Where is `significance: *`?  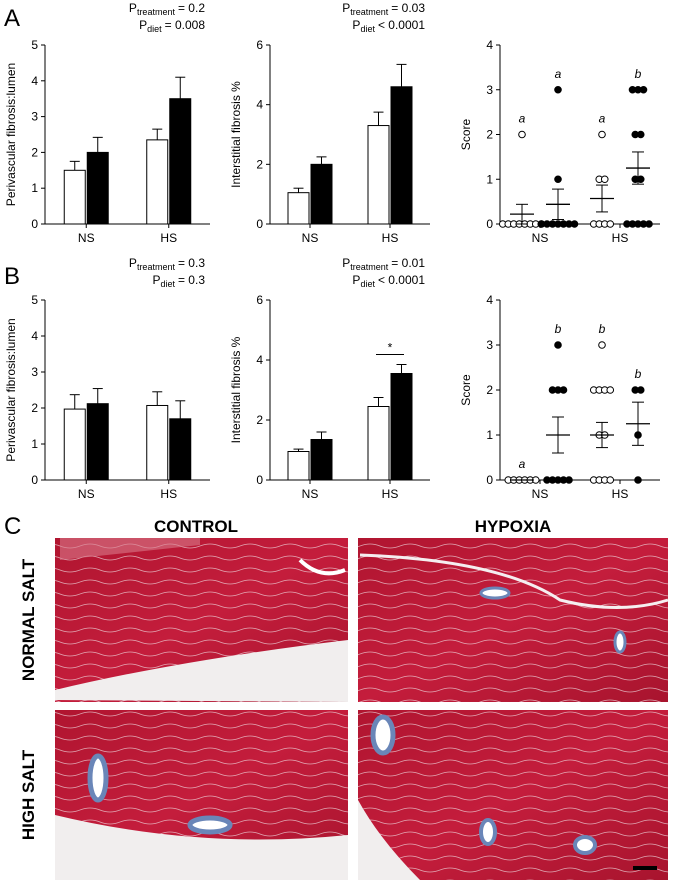
significance: * is located at coordinates (390, 348).